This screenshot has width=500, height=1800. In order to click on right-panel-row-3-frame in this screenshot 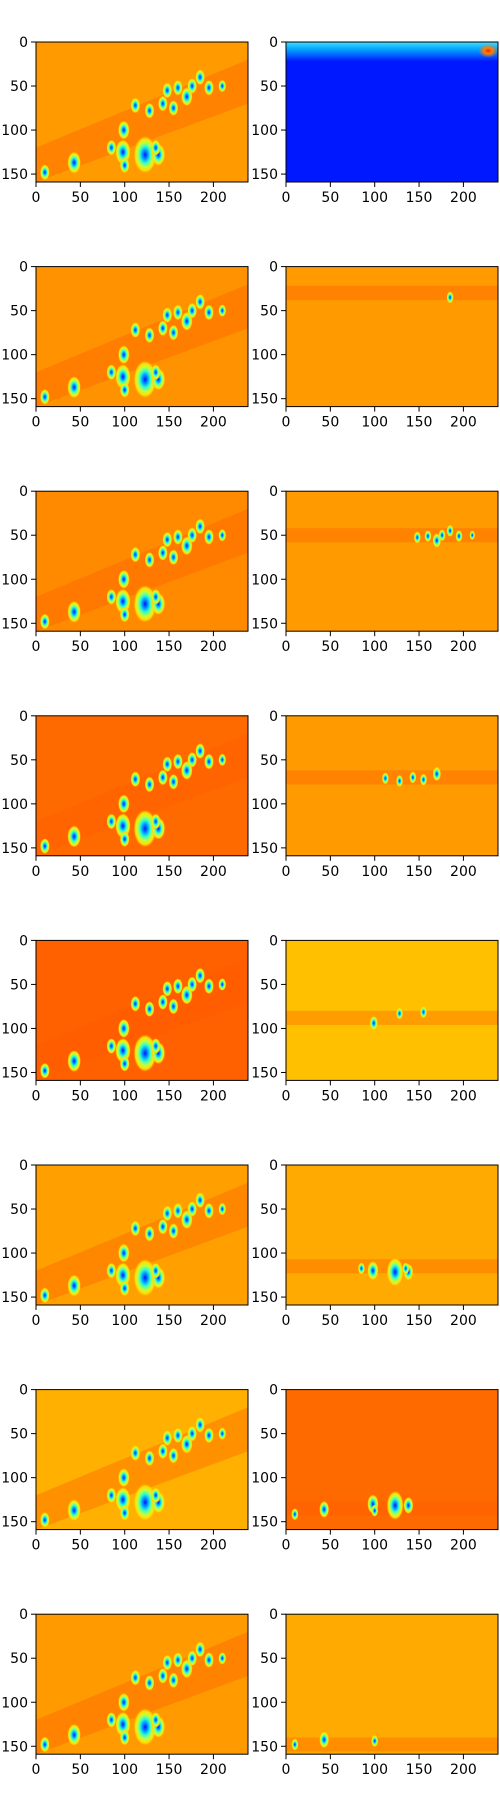, I will do `click(392, 786)`.